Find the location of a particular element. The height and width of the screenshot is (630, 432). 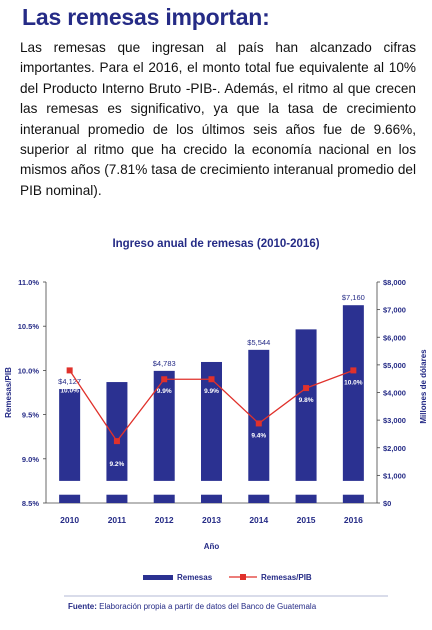

legend-label-remesas: Remesas is located at coordinates (195, 577).